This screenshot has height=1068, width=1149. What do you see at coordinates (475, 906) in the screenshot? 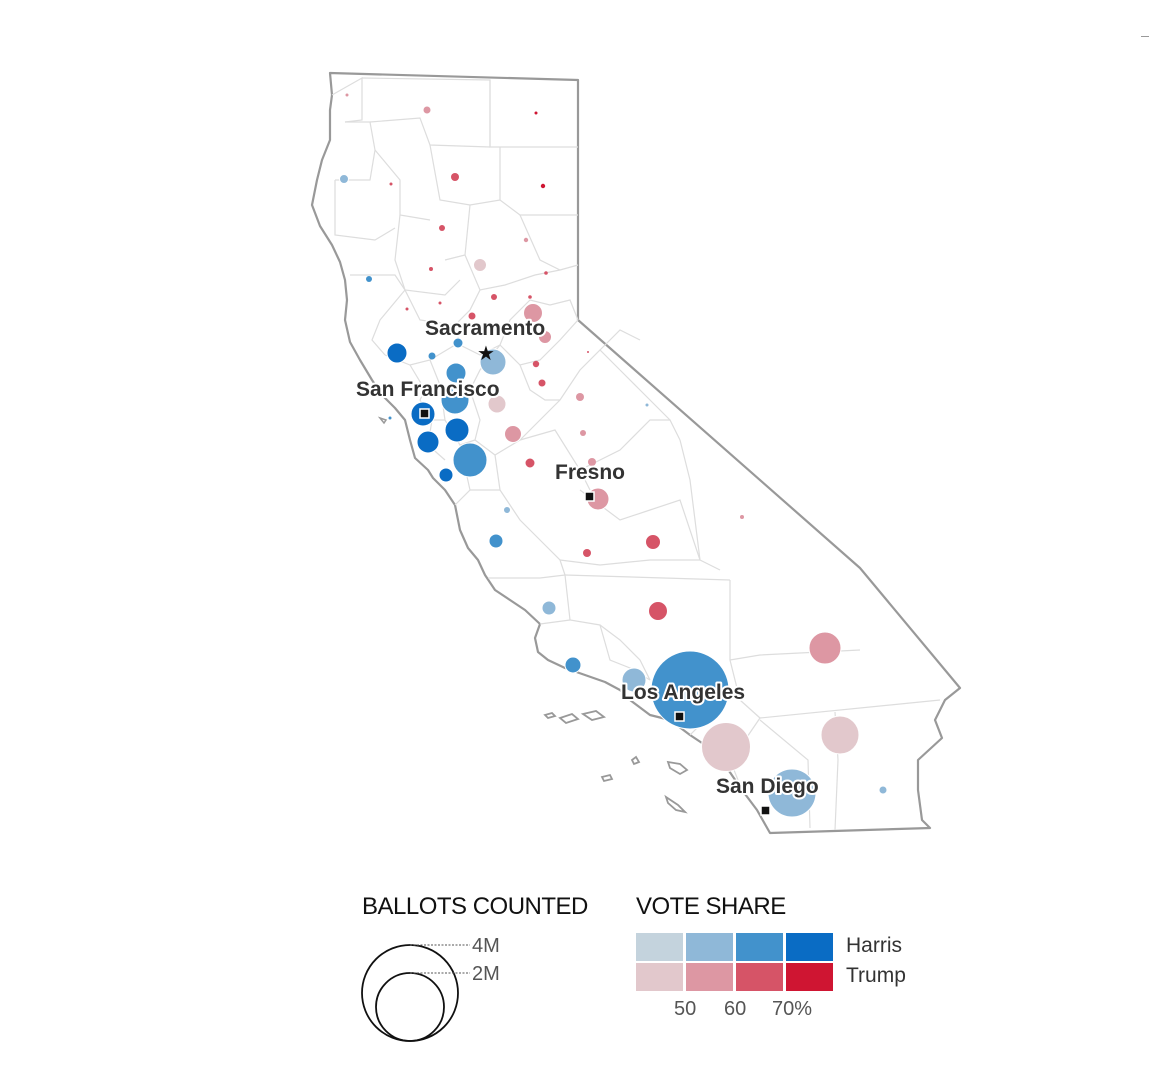
I see `ballots-counted-title: BALLOTS COUNTED` at bounding box center [475, 906].